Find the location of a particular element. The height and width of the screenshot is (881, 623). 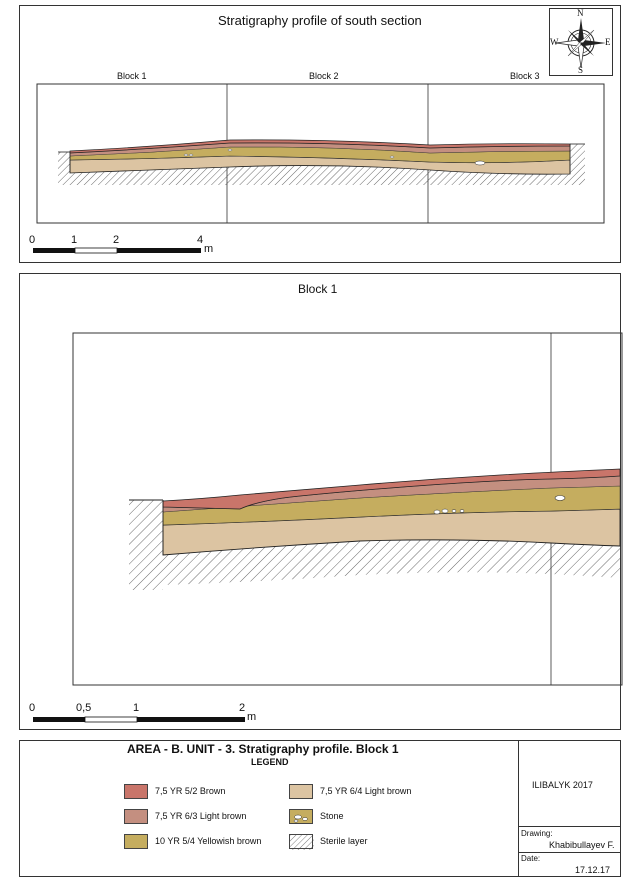

block-scale-05: 0,5 is located at coordinates (84, 708).